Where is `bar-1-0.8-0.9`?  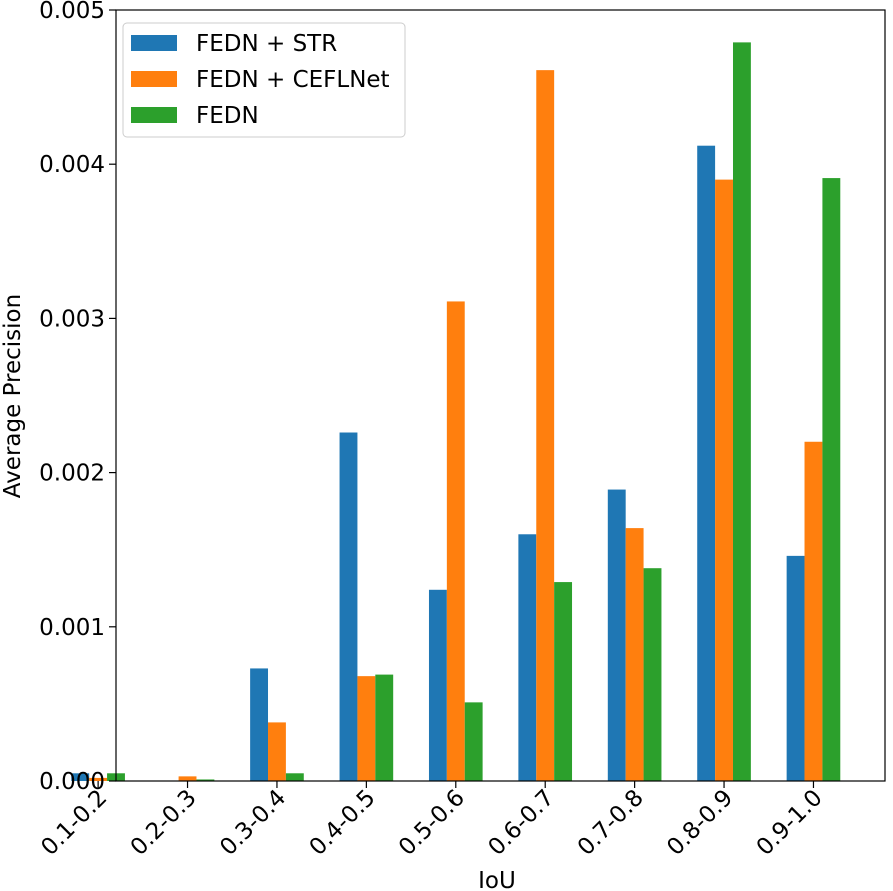
bar-1-0.8-0.9 is located at coordinates (706, 463).